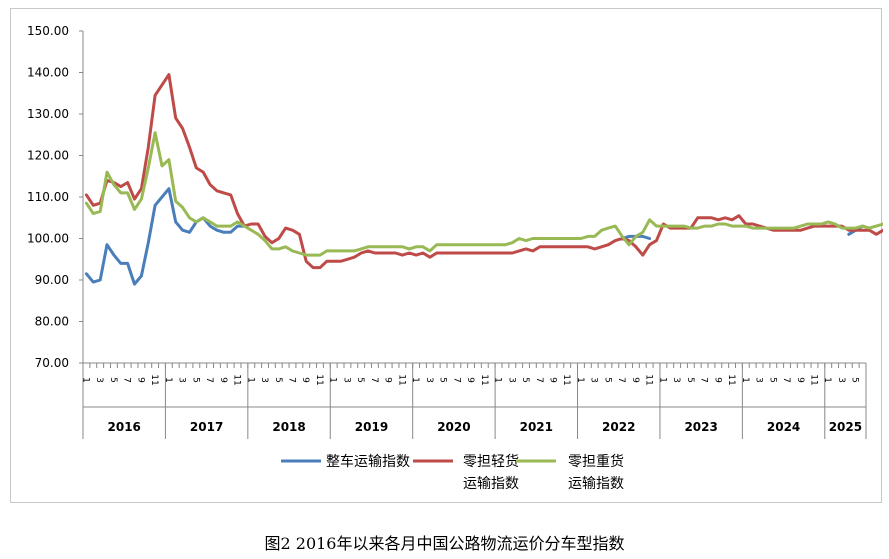  What do you see at coordinates (596, 484) in the screenshot?
I see `legend-label-3-line-2: 运输指数` at bounding box center [596, 484].